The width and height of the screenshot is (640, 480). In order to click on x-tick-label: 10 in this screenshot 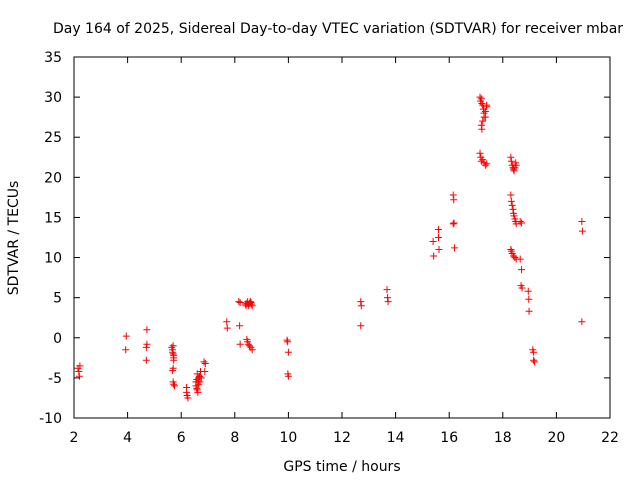, I will do `click(288, 438)`.